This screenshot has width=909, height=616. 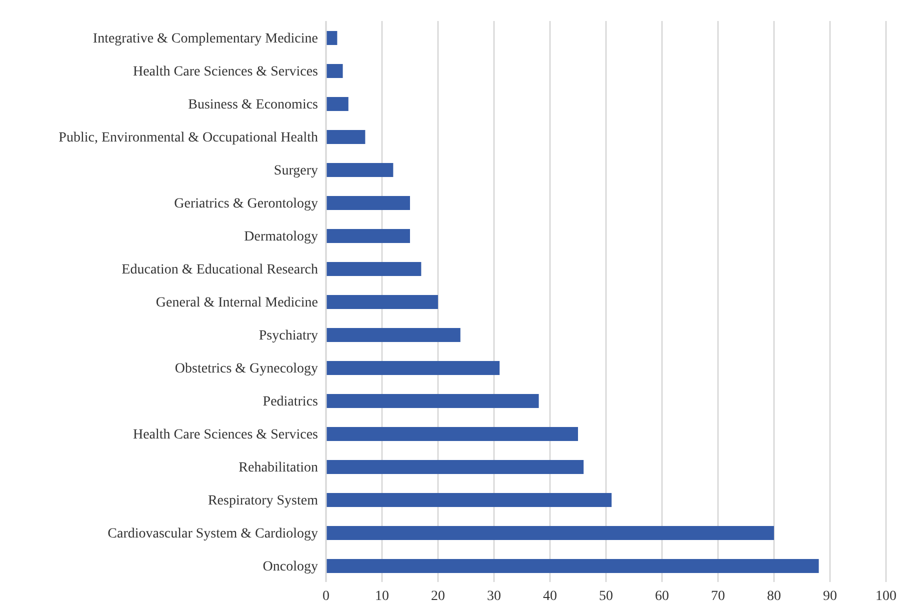 I want to click on x-tick-label: 80, so click(x=774, y=596).